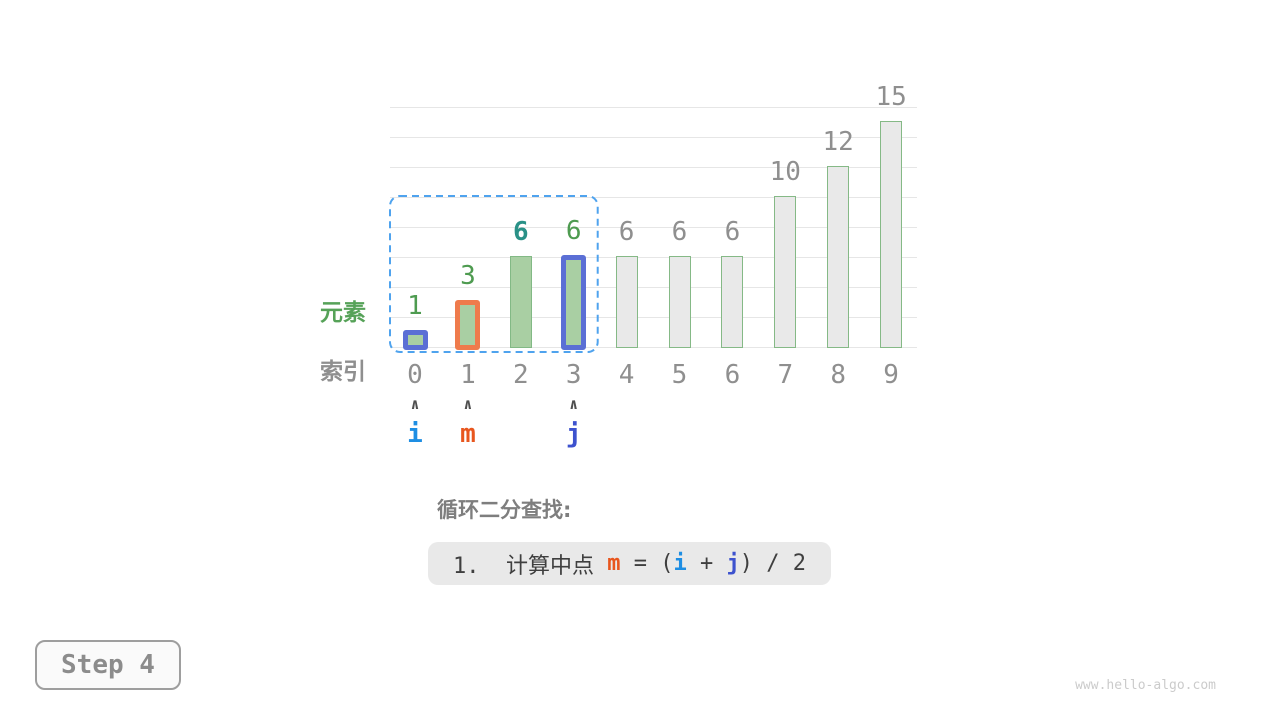  Describe the element at coordinates (626, 375) in the screenshot. I see `index-label: 4` at that location.